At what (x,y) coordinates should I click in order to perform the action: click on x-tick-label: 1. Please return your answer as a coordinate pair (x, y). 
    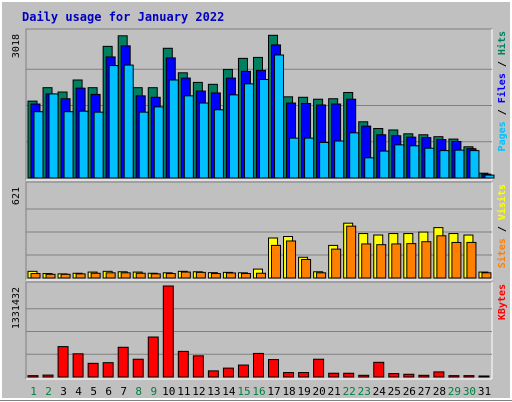
    Looking at the image, I should click on (33, 391).